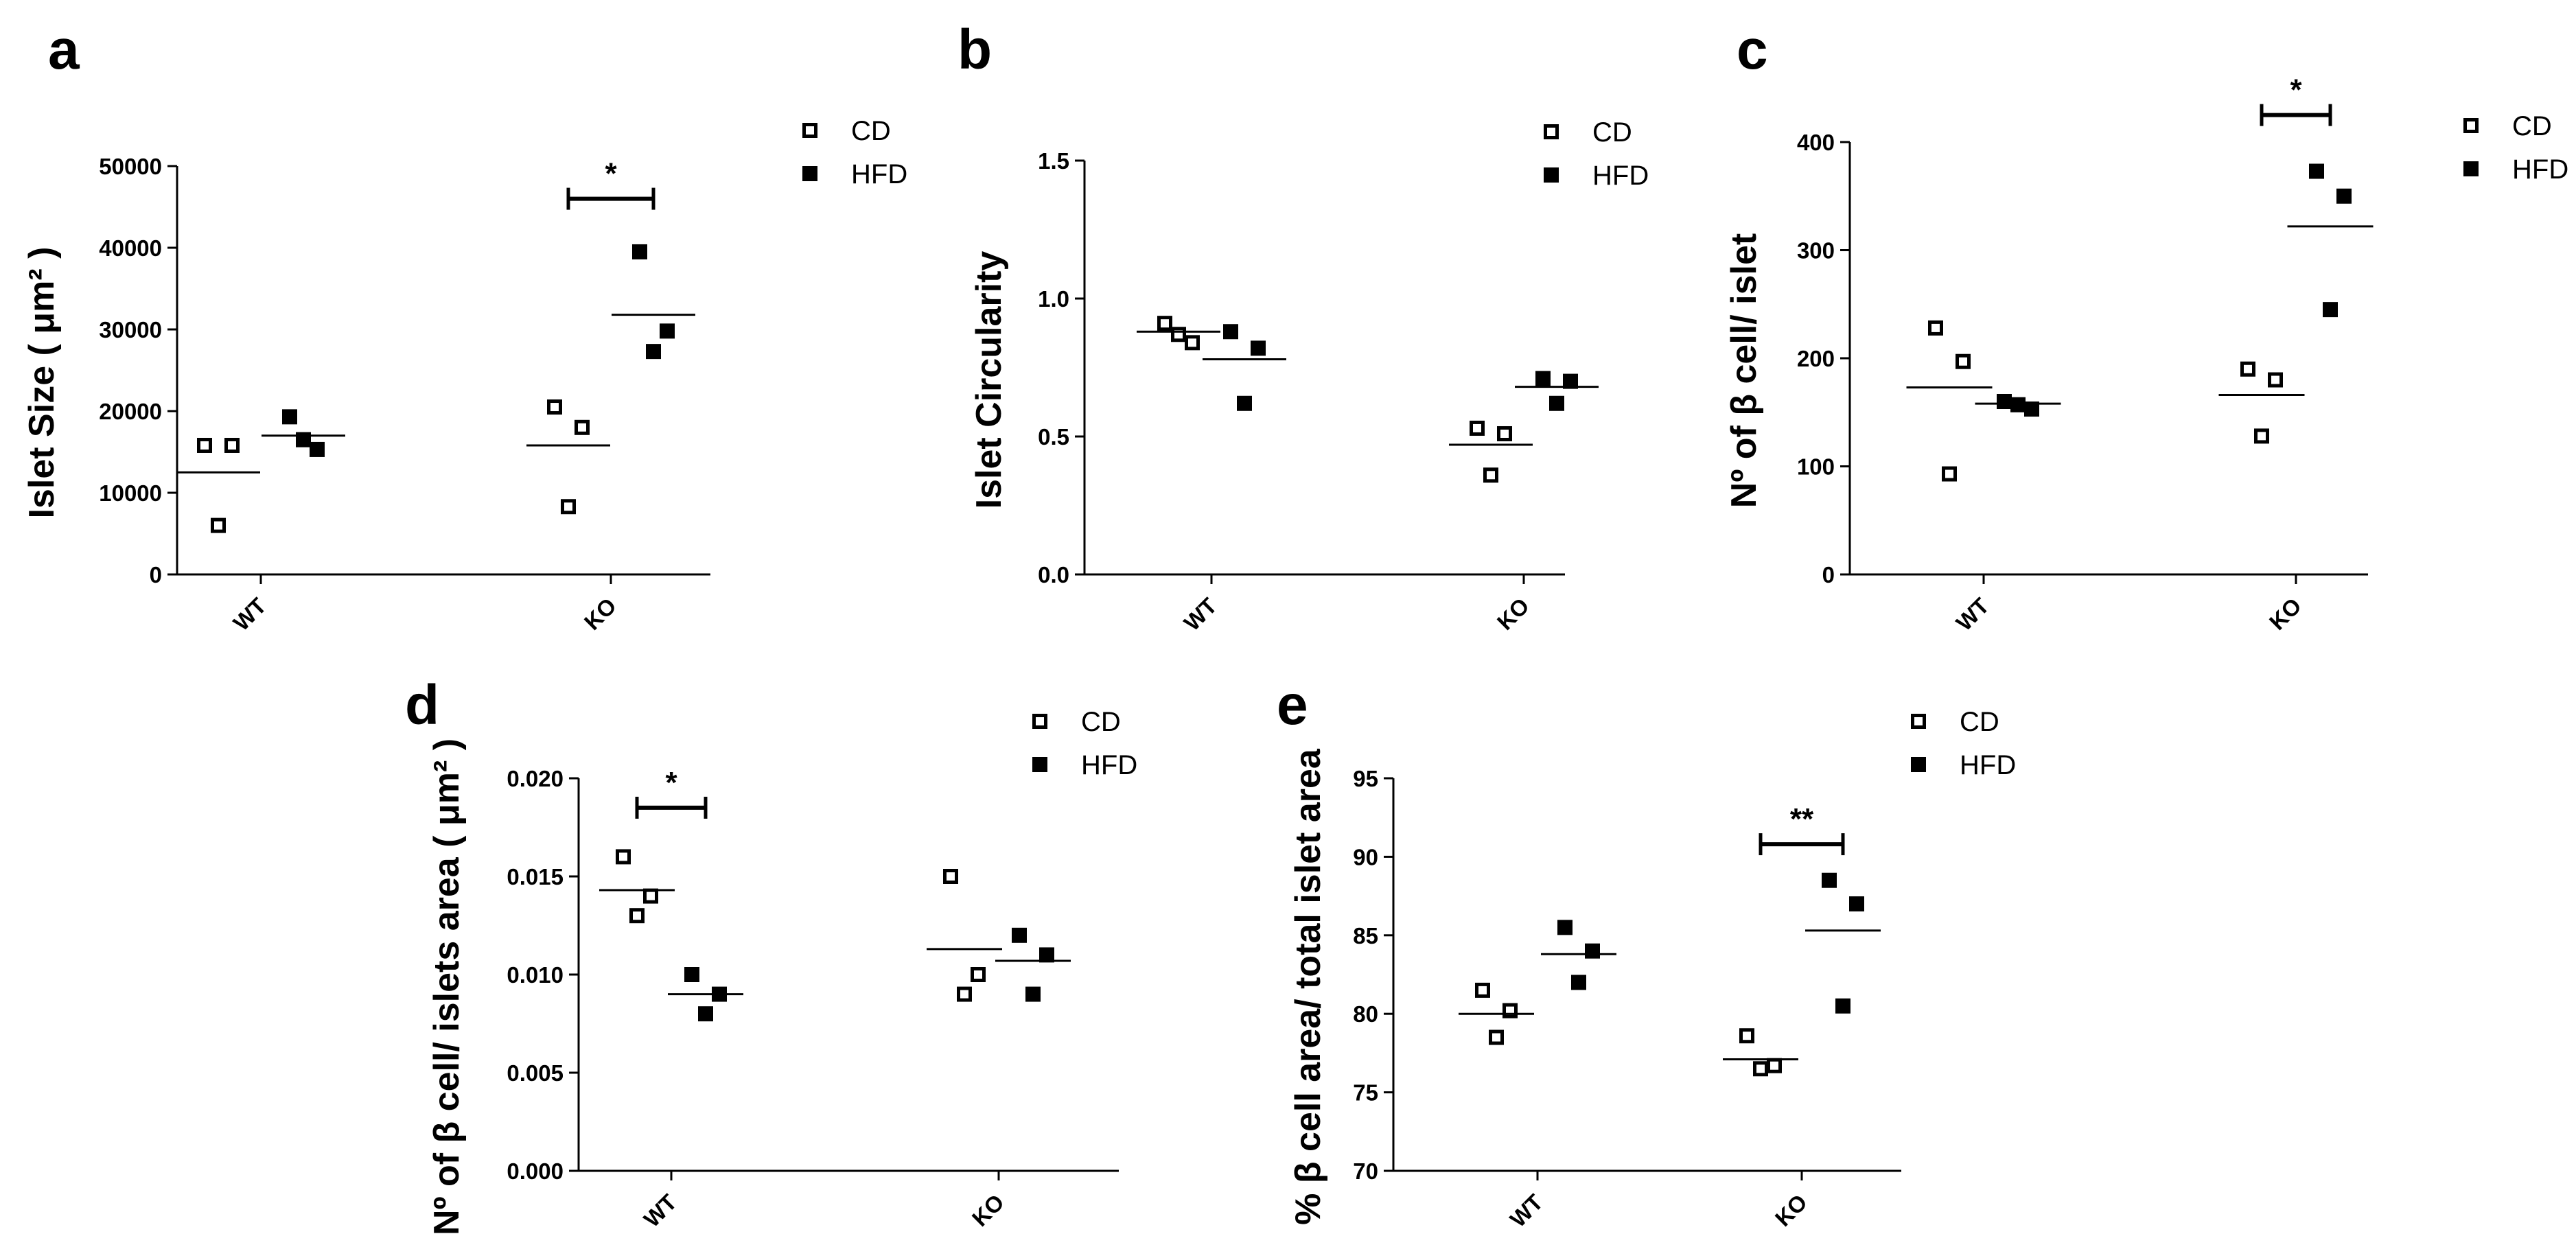 The width and height of the screenshot is (2576, 1258). What do you see at coordinates (671, 783) in the screenshot?
I see `significance-label-d: *` at bounding box center [671, 783].